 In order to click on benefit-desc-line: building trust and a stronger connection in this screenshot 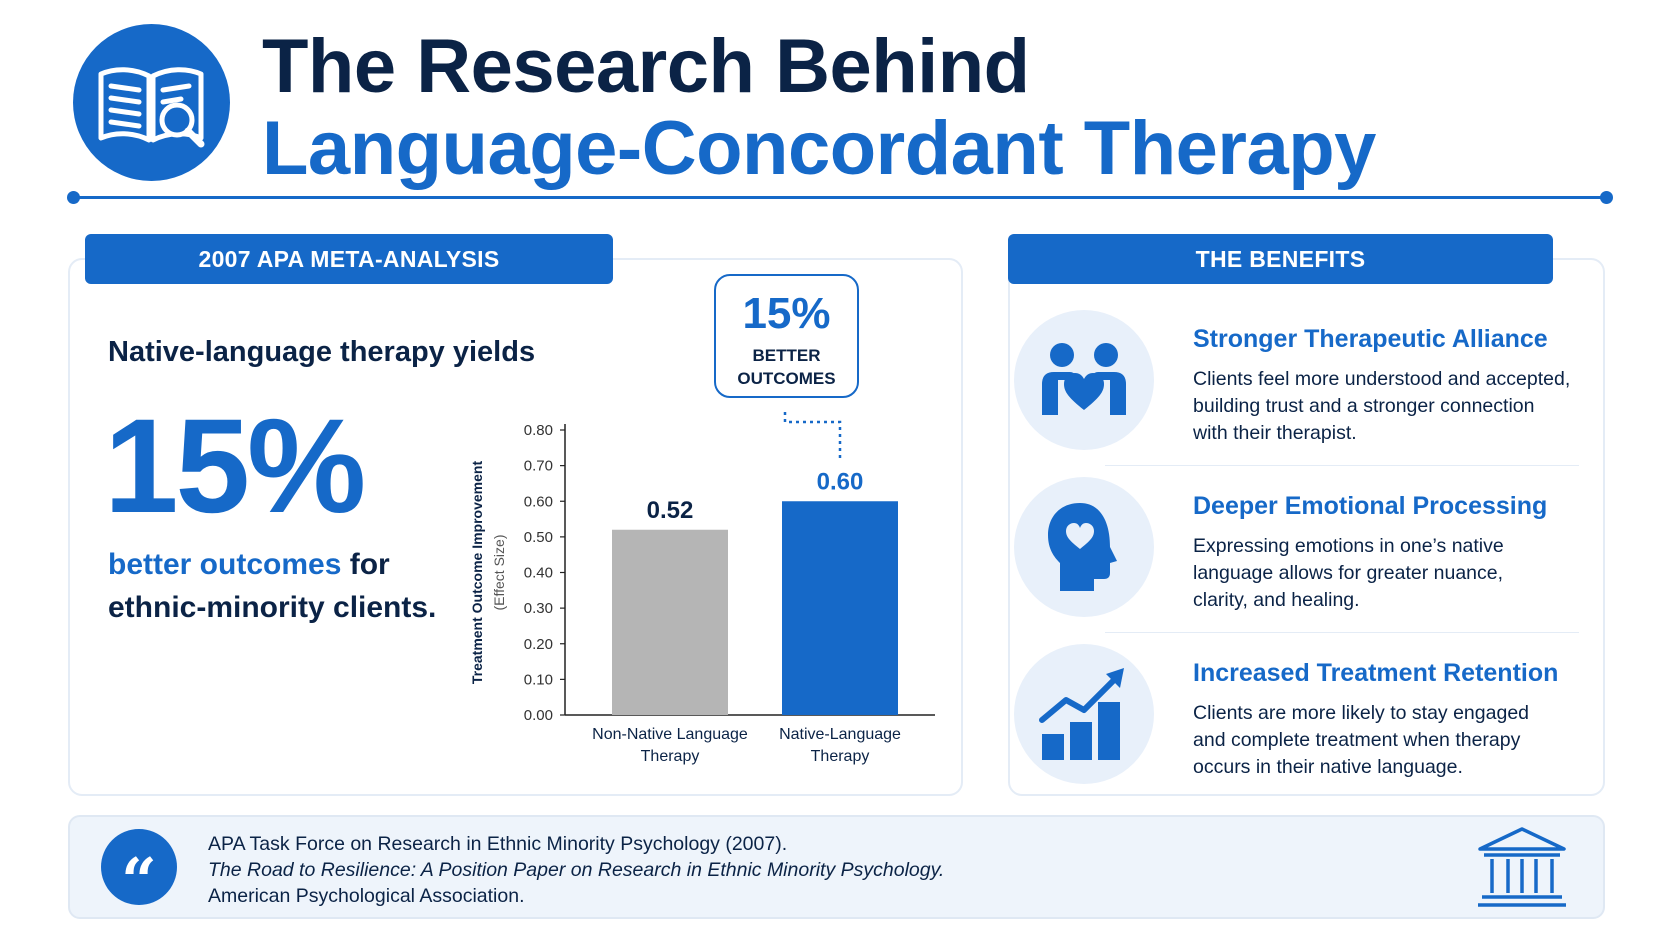, I will do `click(1364, 406)`.